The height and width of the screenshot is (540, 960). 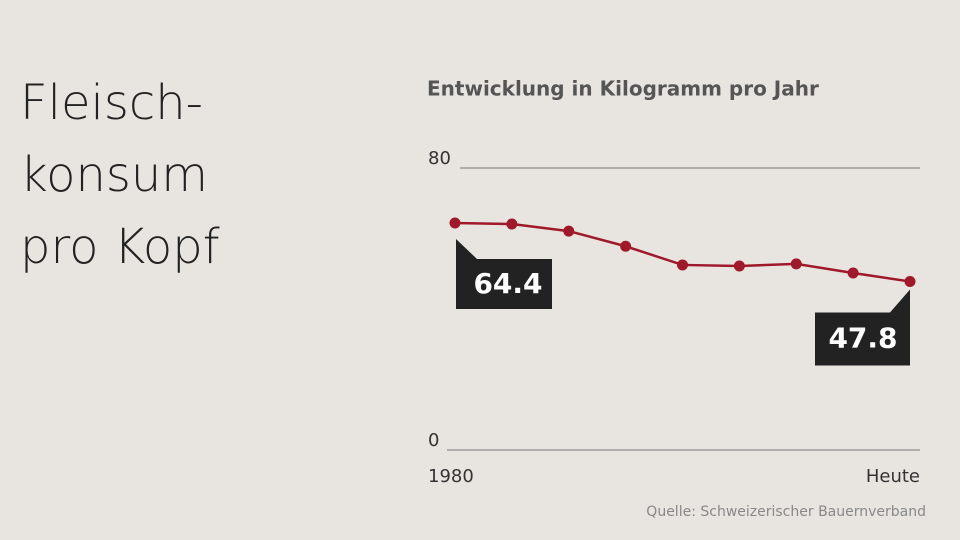 I want to click on data-label: 64.4, so click(x=507, y=283).